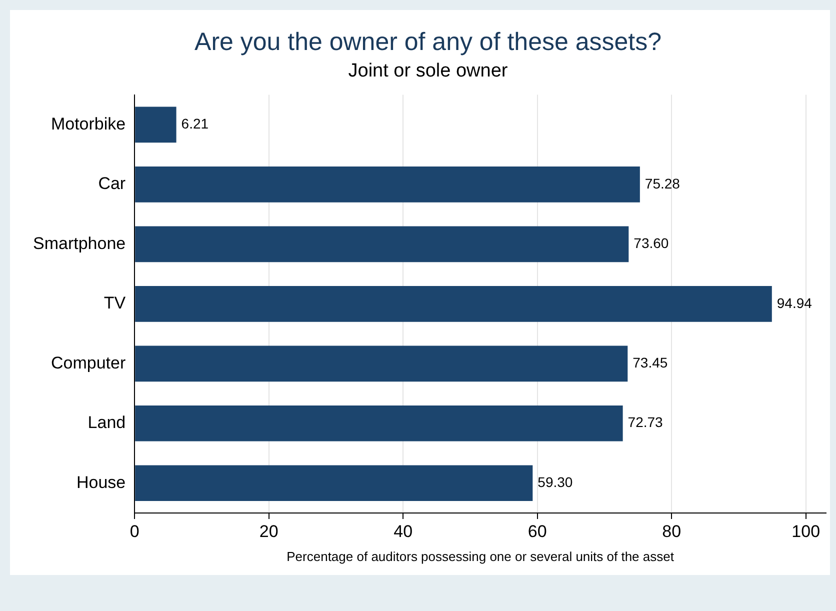  I want to click on y-tick-label: Motorbike, so click(88, 124).